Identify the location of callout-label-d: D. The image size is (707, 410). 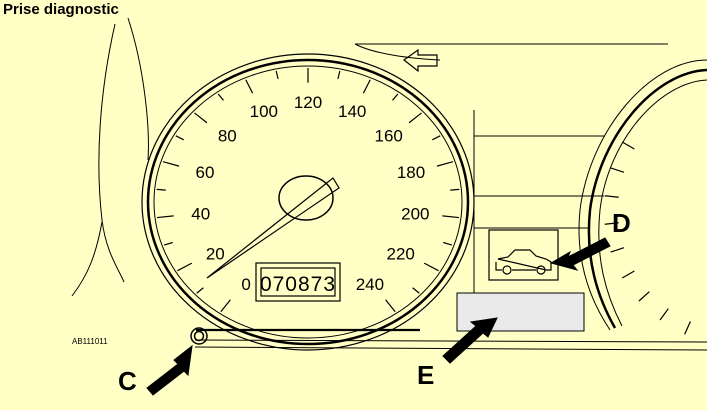
(621, 223).